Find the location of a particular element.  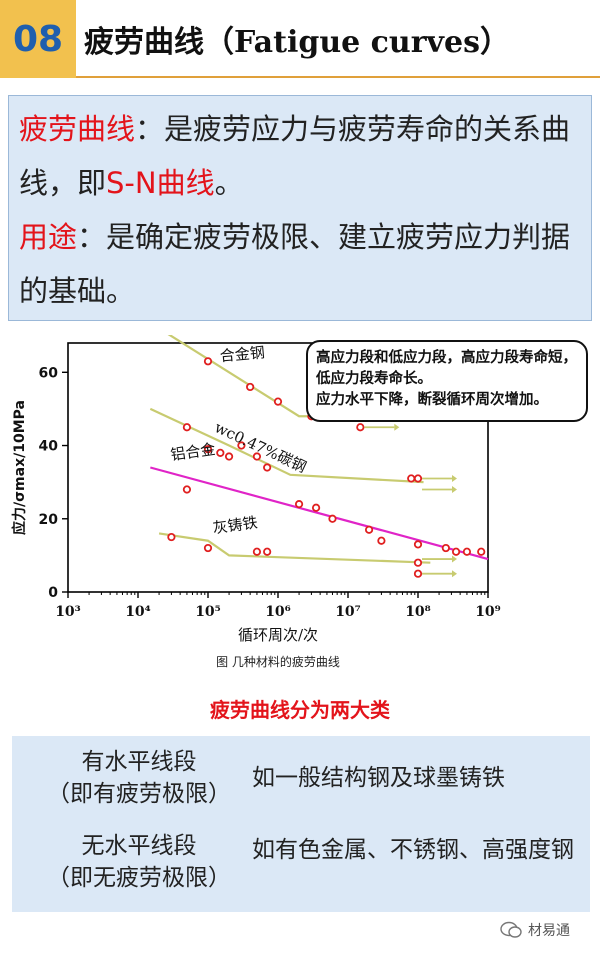

footer-brand: 材易通 is located at coordinates (535, 930).